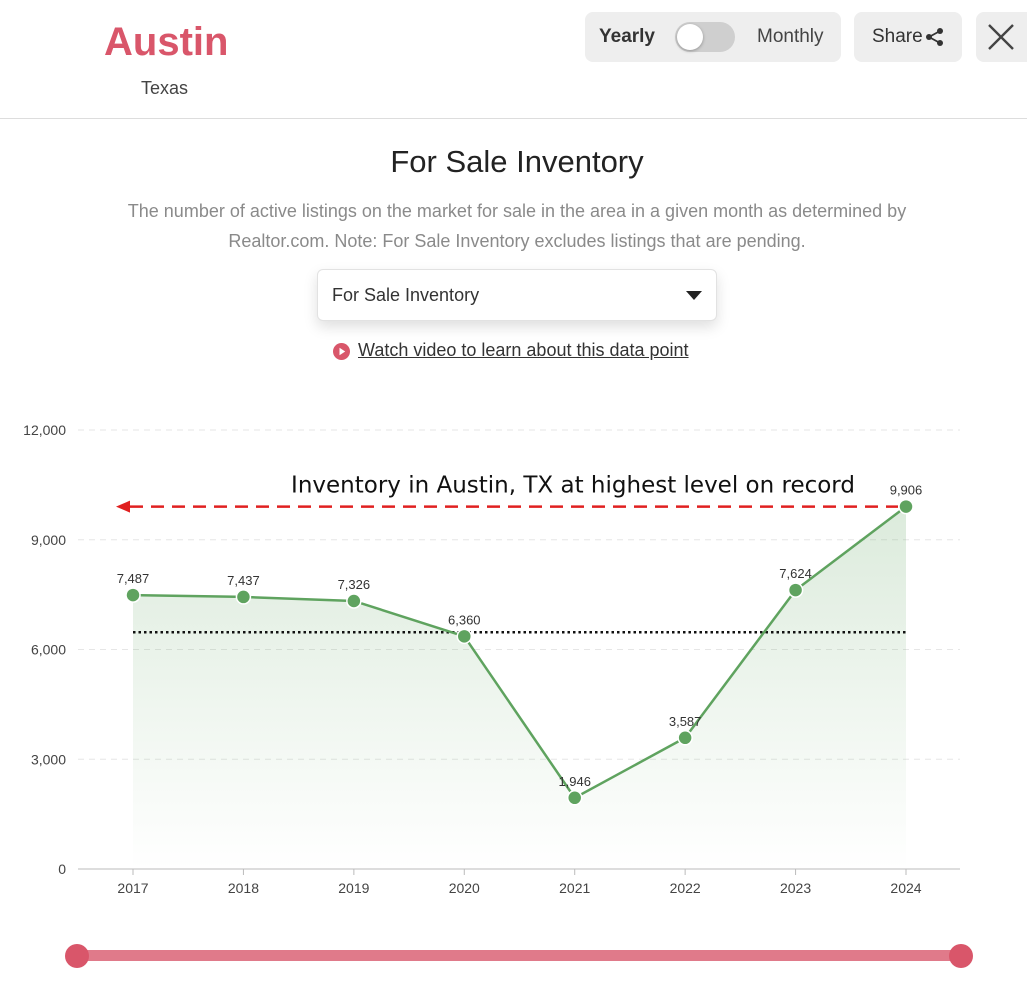  I want to click on data-label: 7,326, so click(354, 584).